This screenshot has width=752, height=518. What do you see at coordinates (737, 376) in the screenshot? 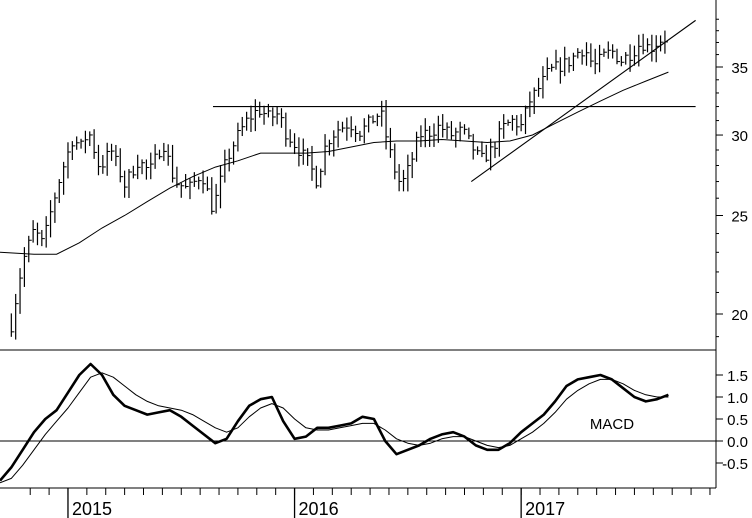
I see `macd-tick-label-0: 1.5` at bounding box center [737, 376].